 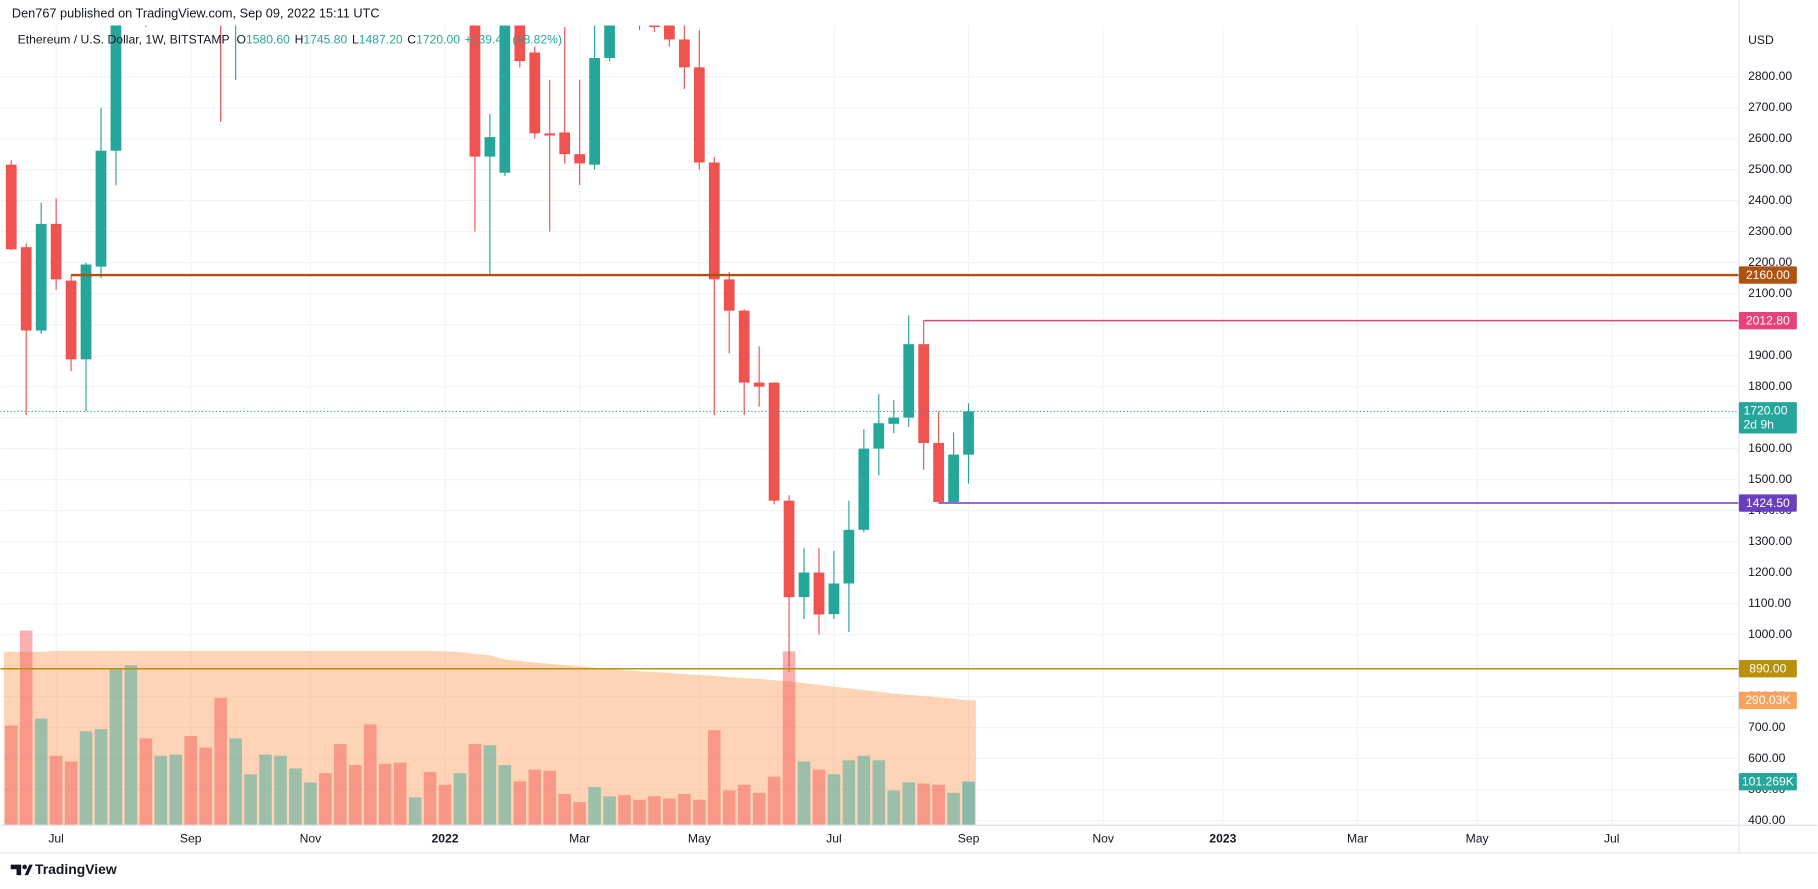 What do you see at coordinates (1768, 320) in the screenshot?
I see `level-label: 2012.80` at bounding box center [1768, 320].